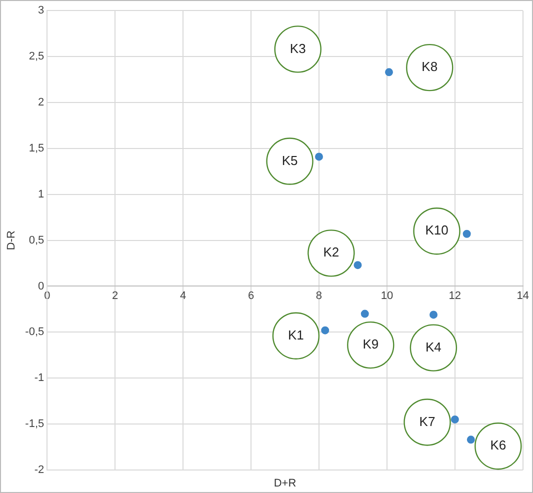 This screenshot has width=533, height=493. What do you see at coordinates (387, 296) in the screenshot?
I see `x-tick-label: 10` at bounding box center [387, 296].